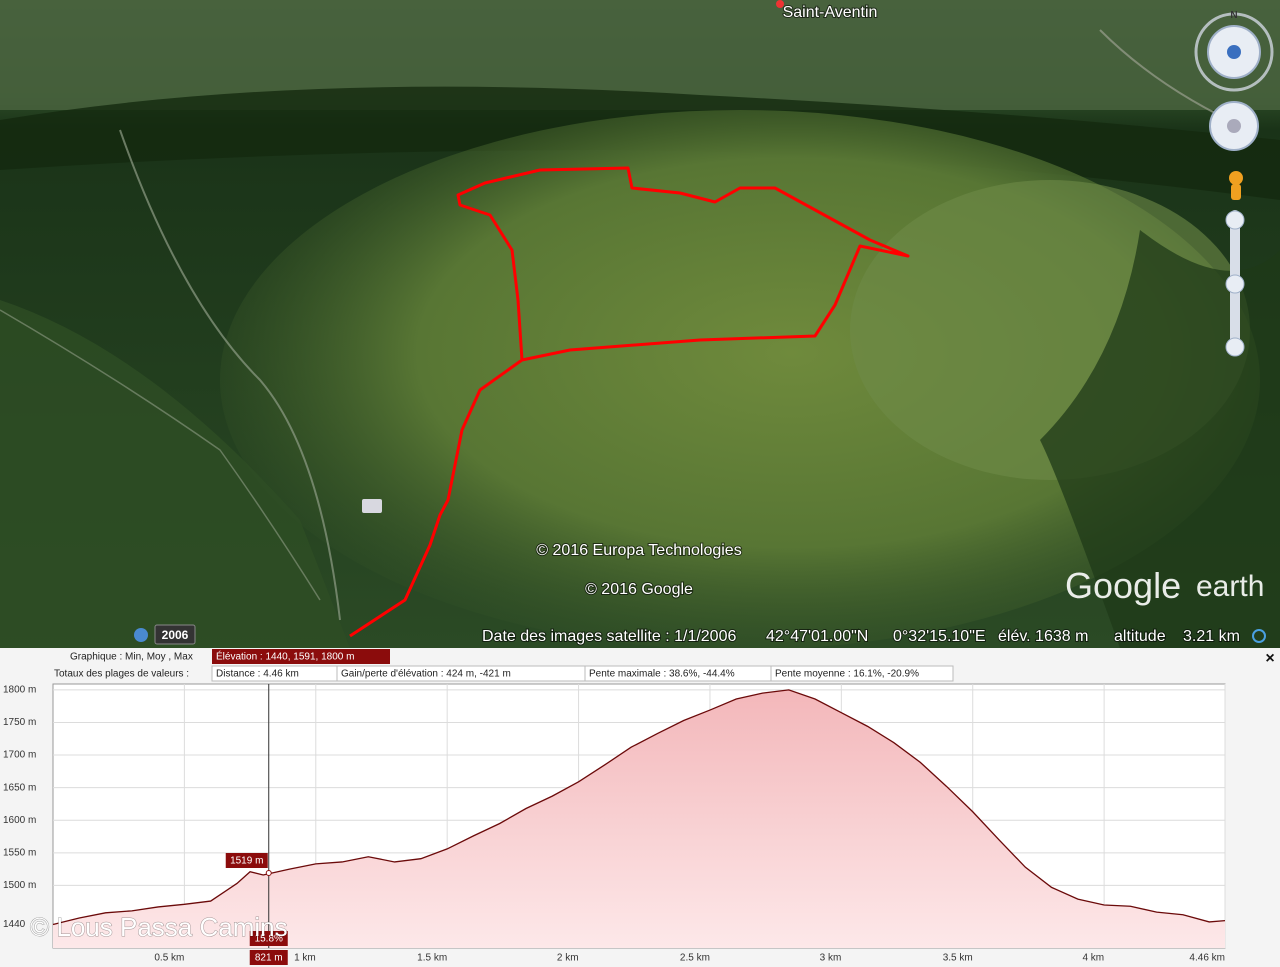 The height and width of the screenshot is (967, 1280). Describe the element at coordinates (432, 958) in the screenshot. I see `x-tick-label: 1.5 km` at that location.